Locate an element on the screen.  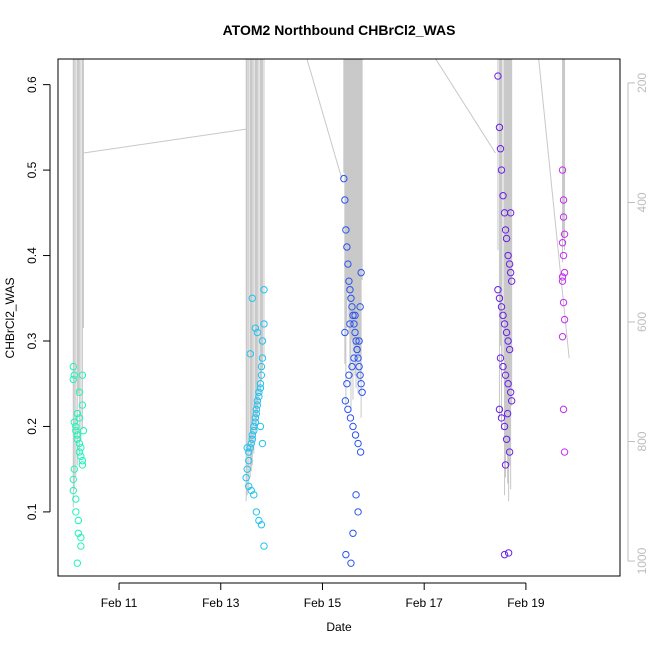
y-tick-label: 0.2 is located at coordinates (32, 426).